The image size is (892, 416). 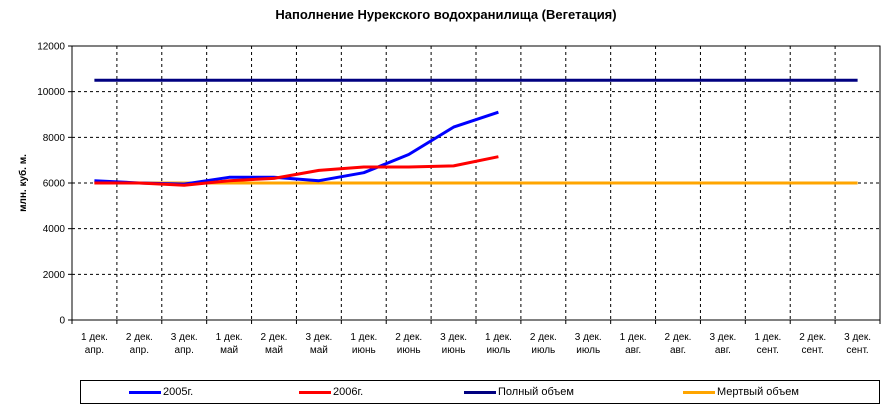 What do you see at coordinates (588, 344) in the screenshot?
I see `x-tick-label: 3 дек. июль` at bounding box center [588, 344].